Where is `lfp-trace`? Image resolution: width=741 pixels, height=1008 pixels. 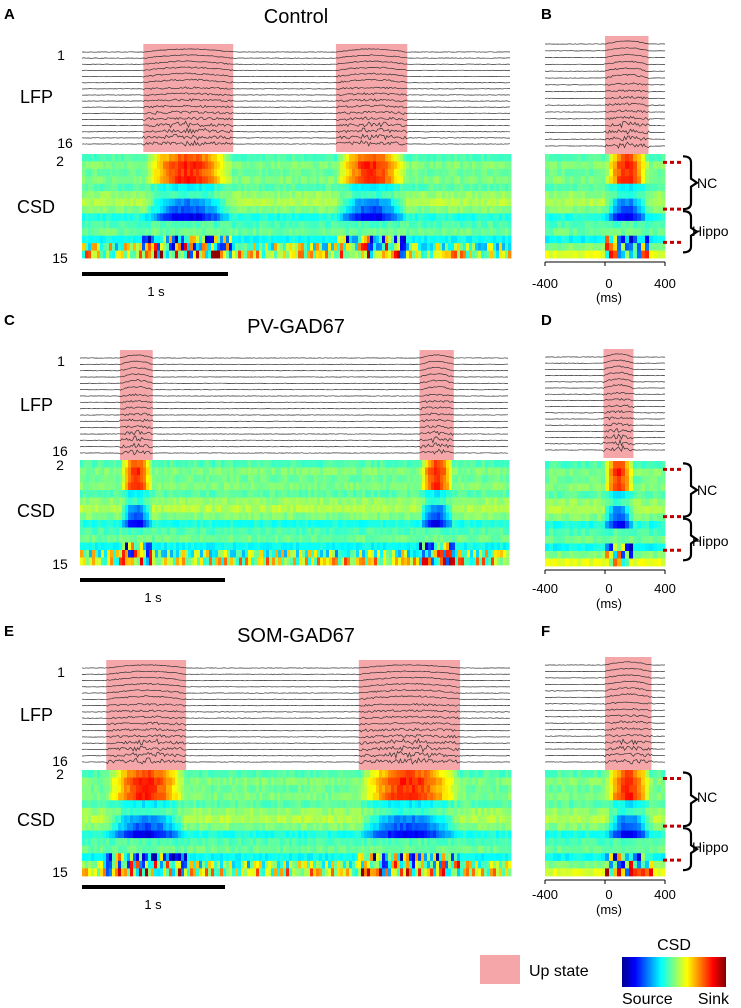
lfp-trace is located at coordinates (294, 381).